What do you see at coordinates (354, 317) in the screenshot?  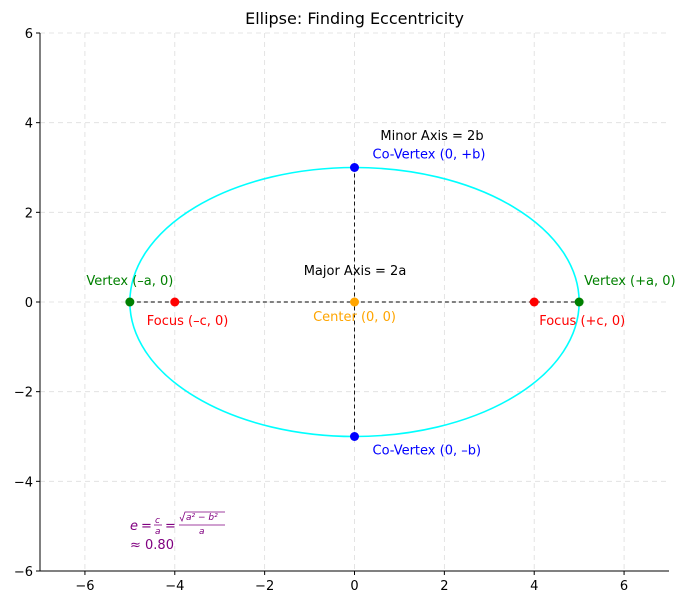 I see `center-label: Center (0, 0)` at bounding box center [354, 317].